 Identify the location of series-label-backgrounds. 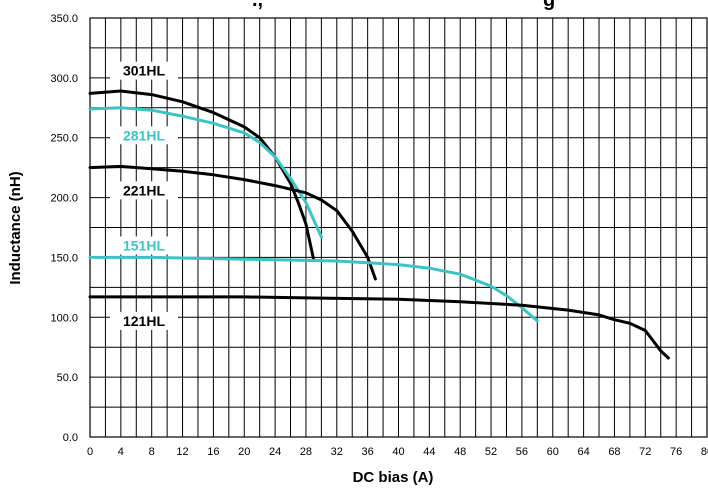
(143, 195).